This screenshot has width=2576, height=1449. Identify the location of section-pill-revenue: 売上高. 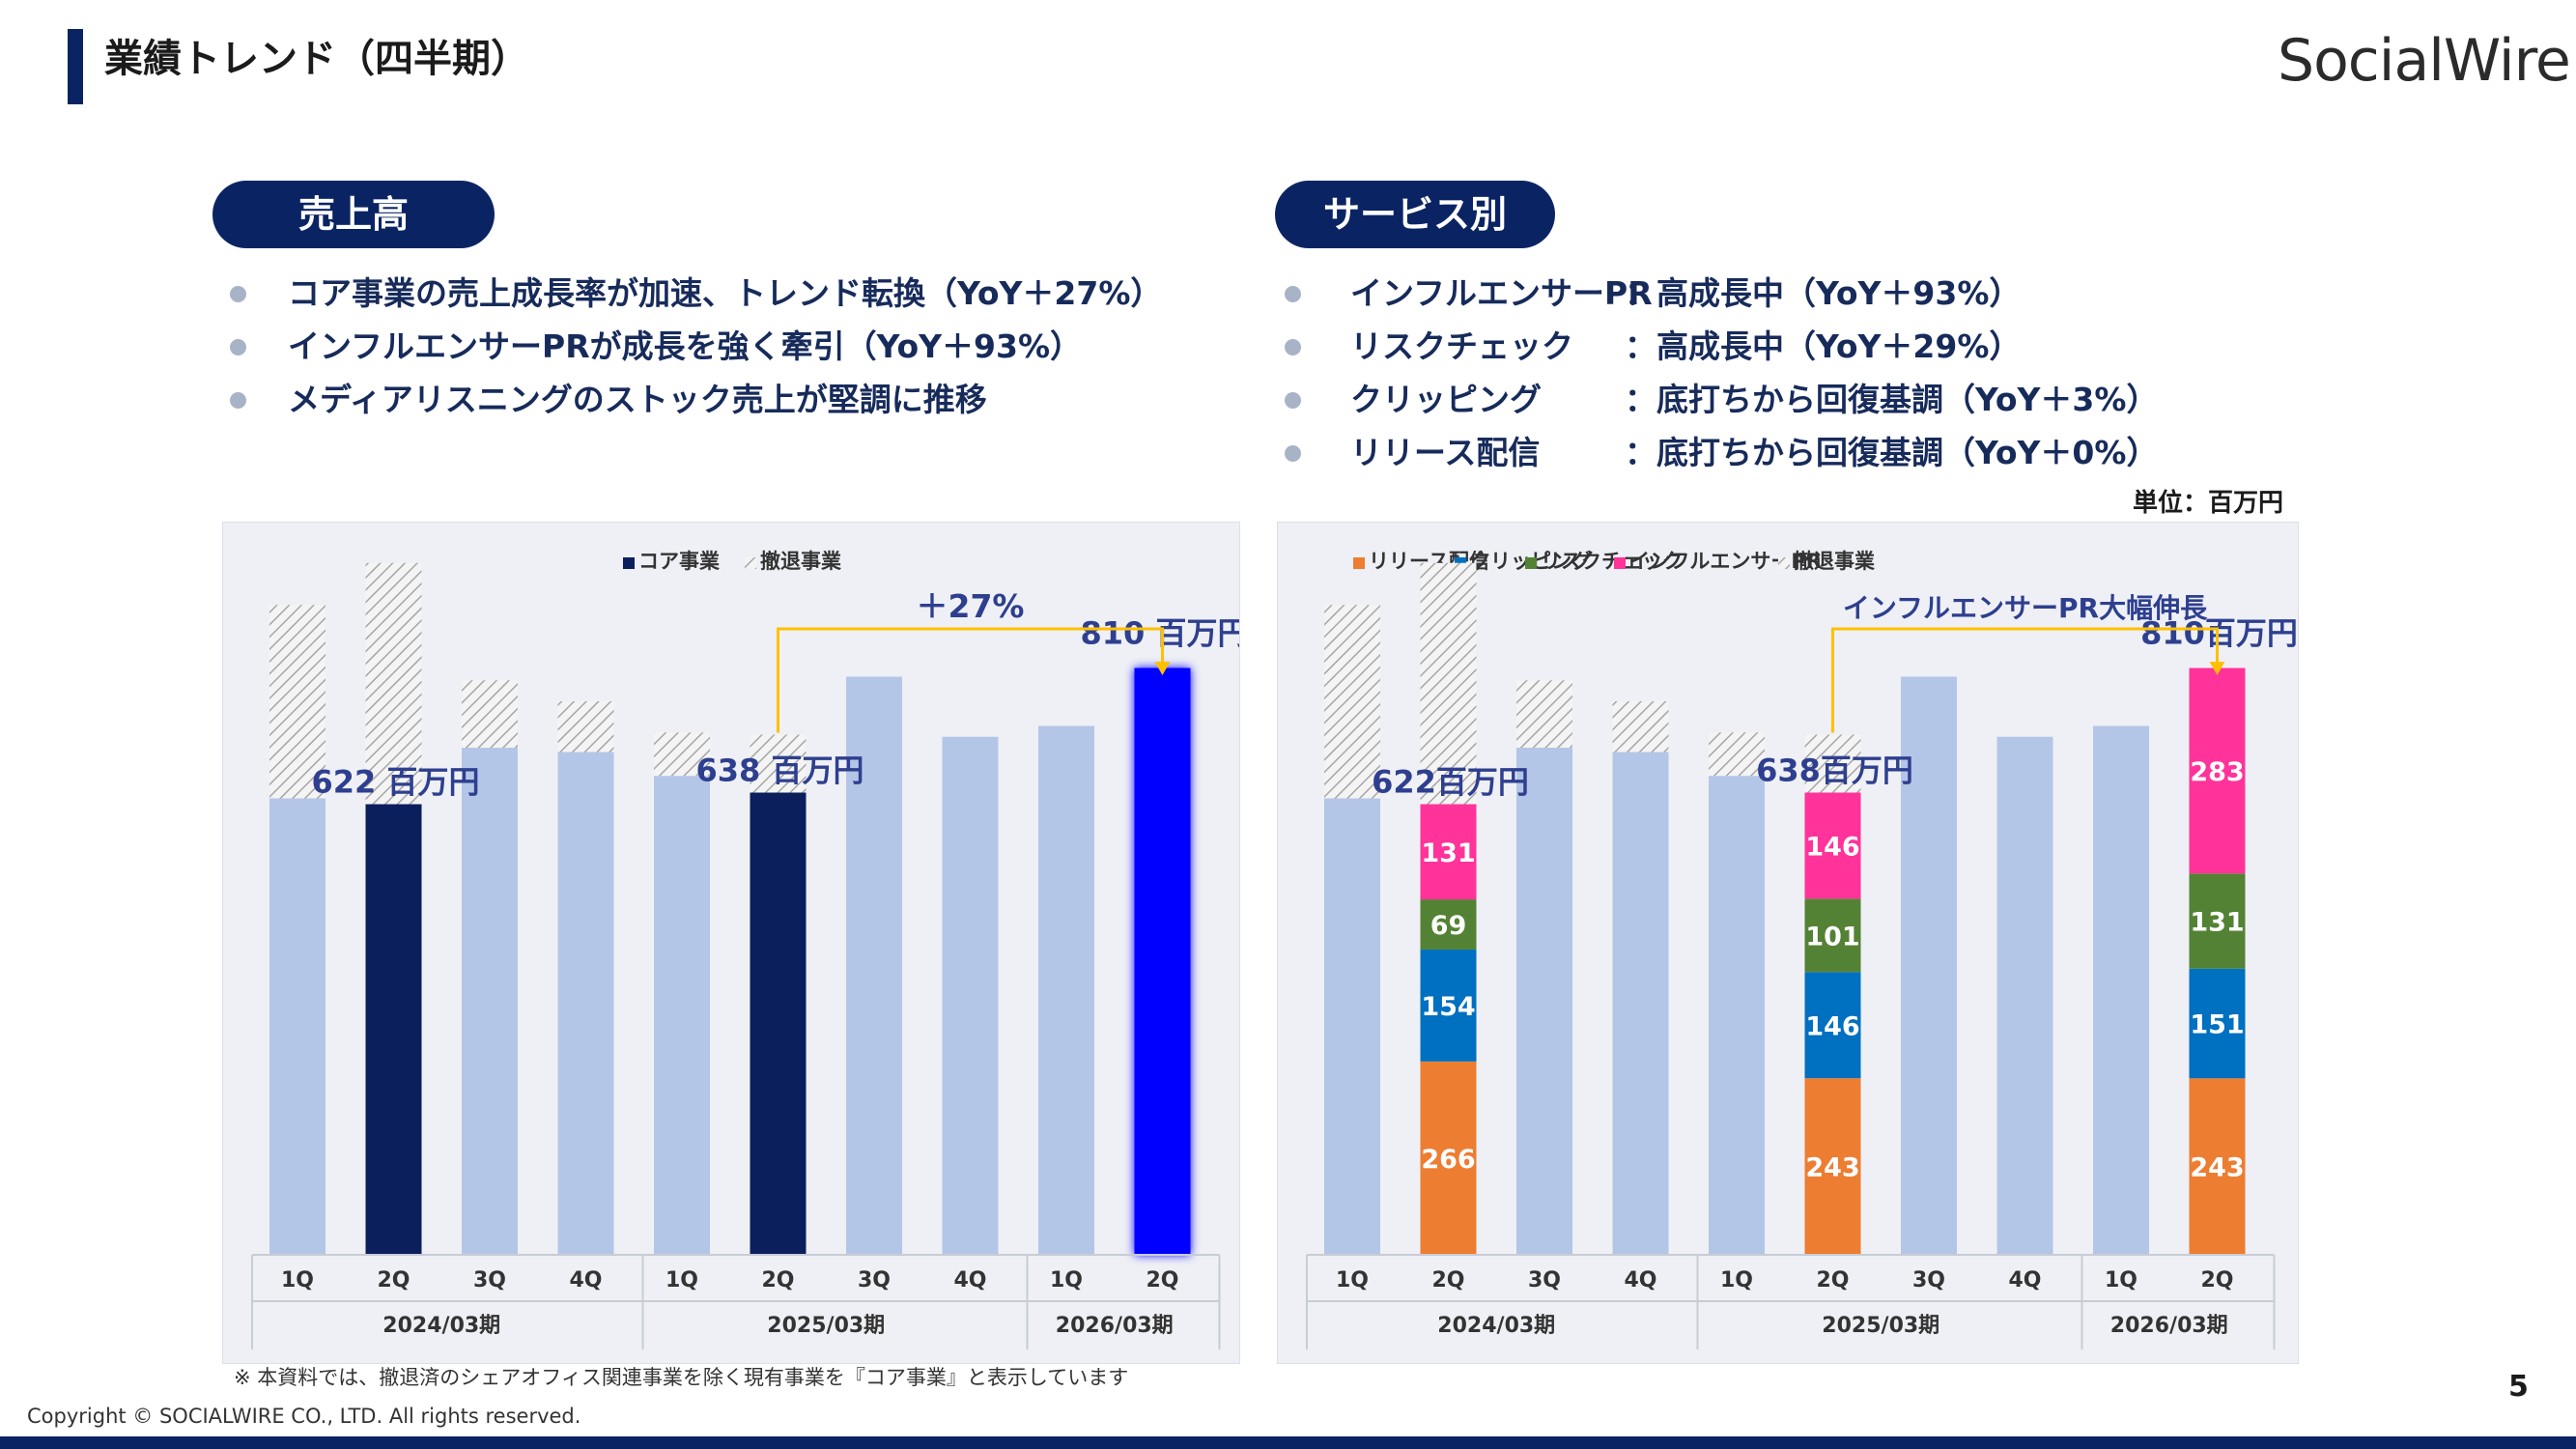
(353, 214).